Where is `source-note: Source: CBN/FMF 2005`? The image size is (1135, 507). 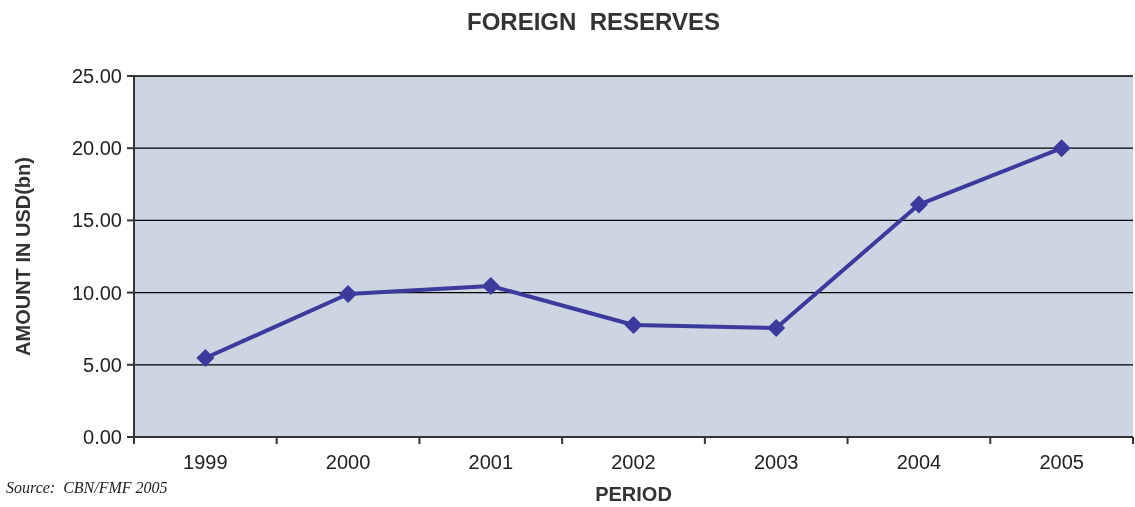
source-note: Source: CBN/FMF 2005 is located at coordinates (87, 487).